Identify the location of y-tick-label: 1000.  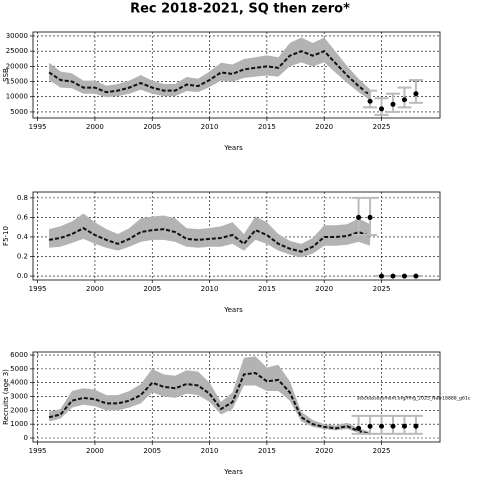
(19, 424).